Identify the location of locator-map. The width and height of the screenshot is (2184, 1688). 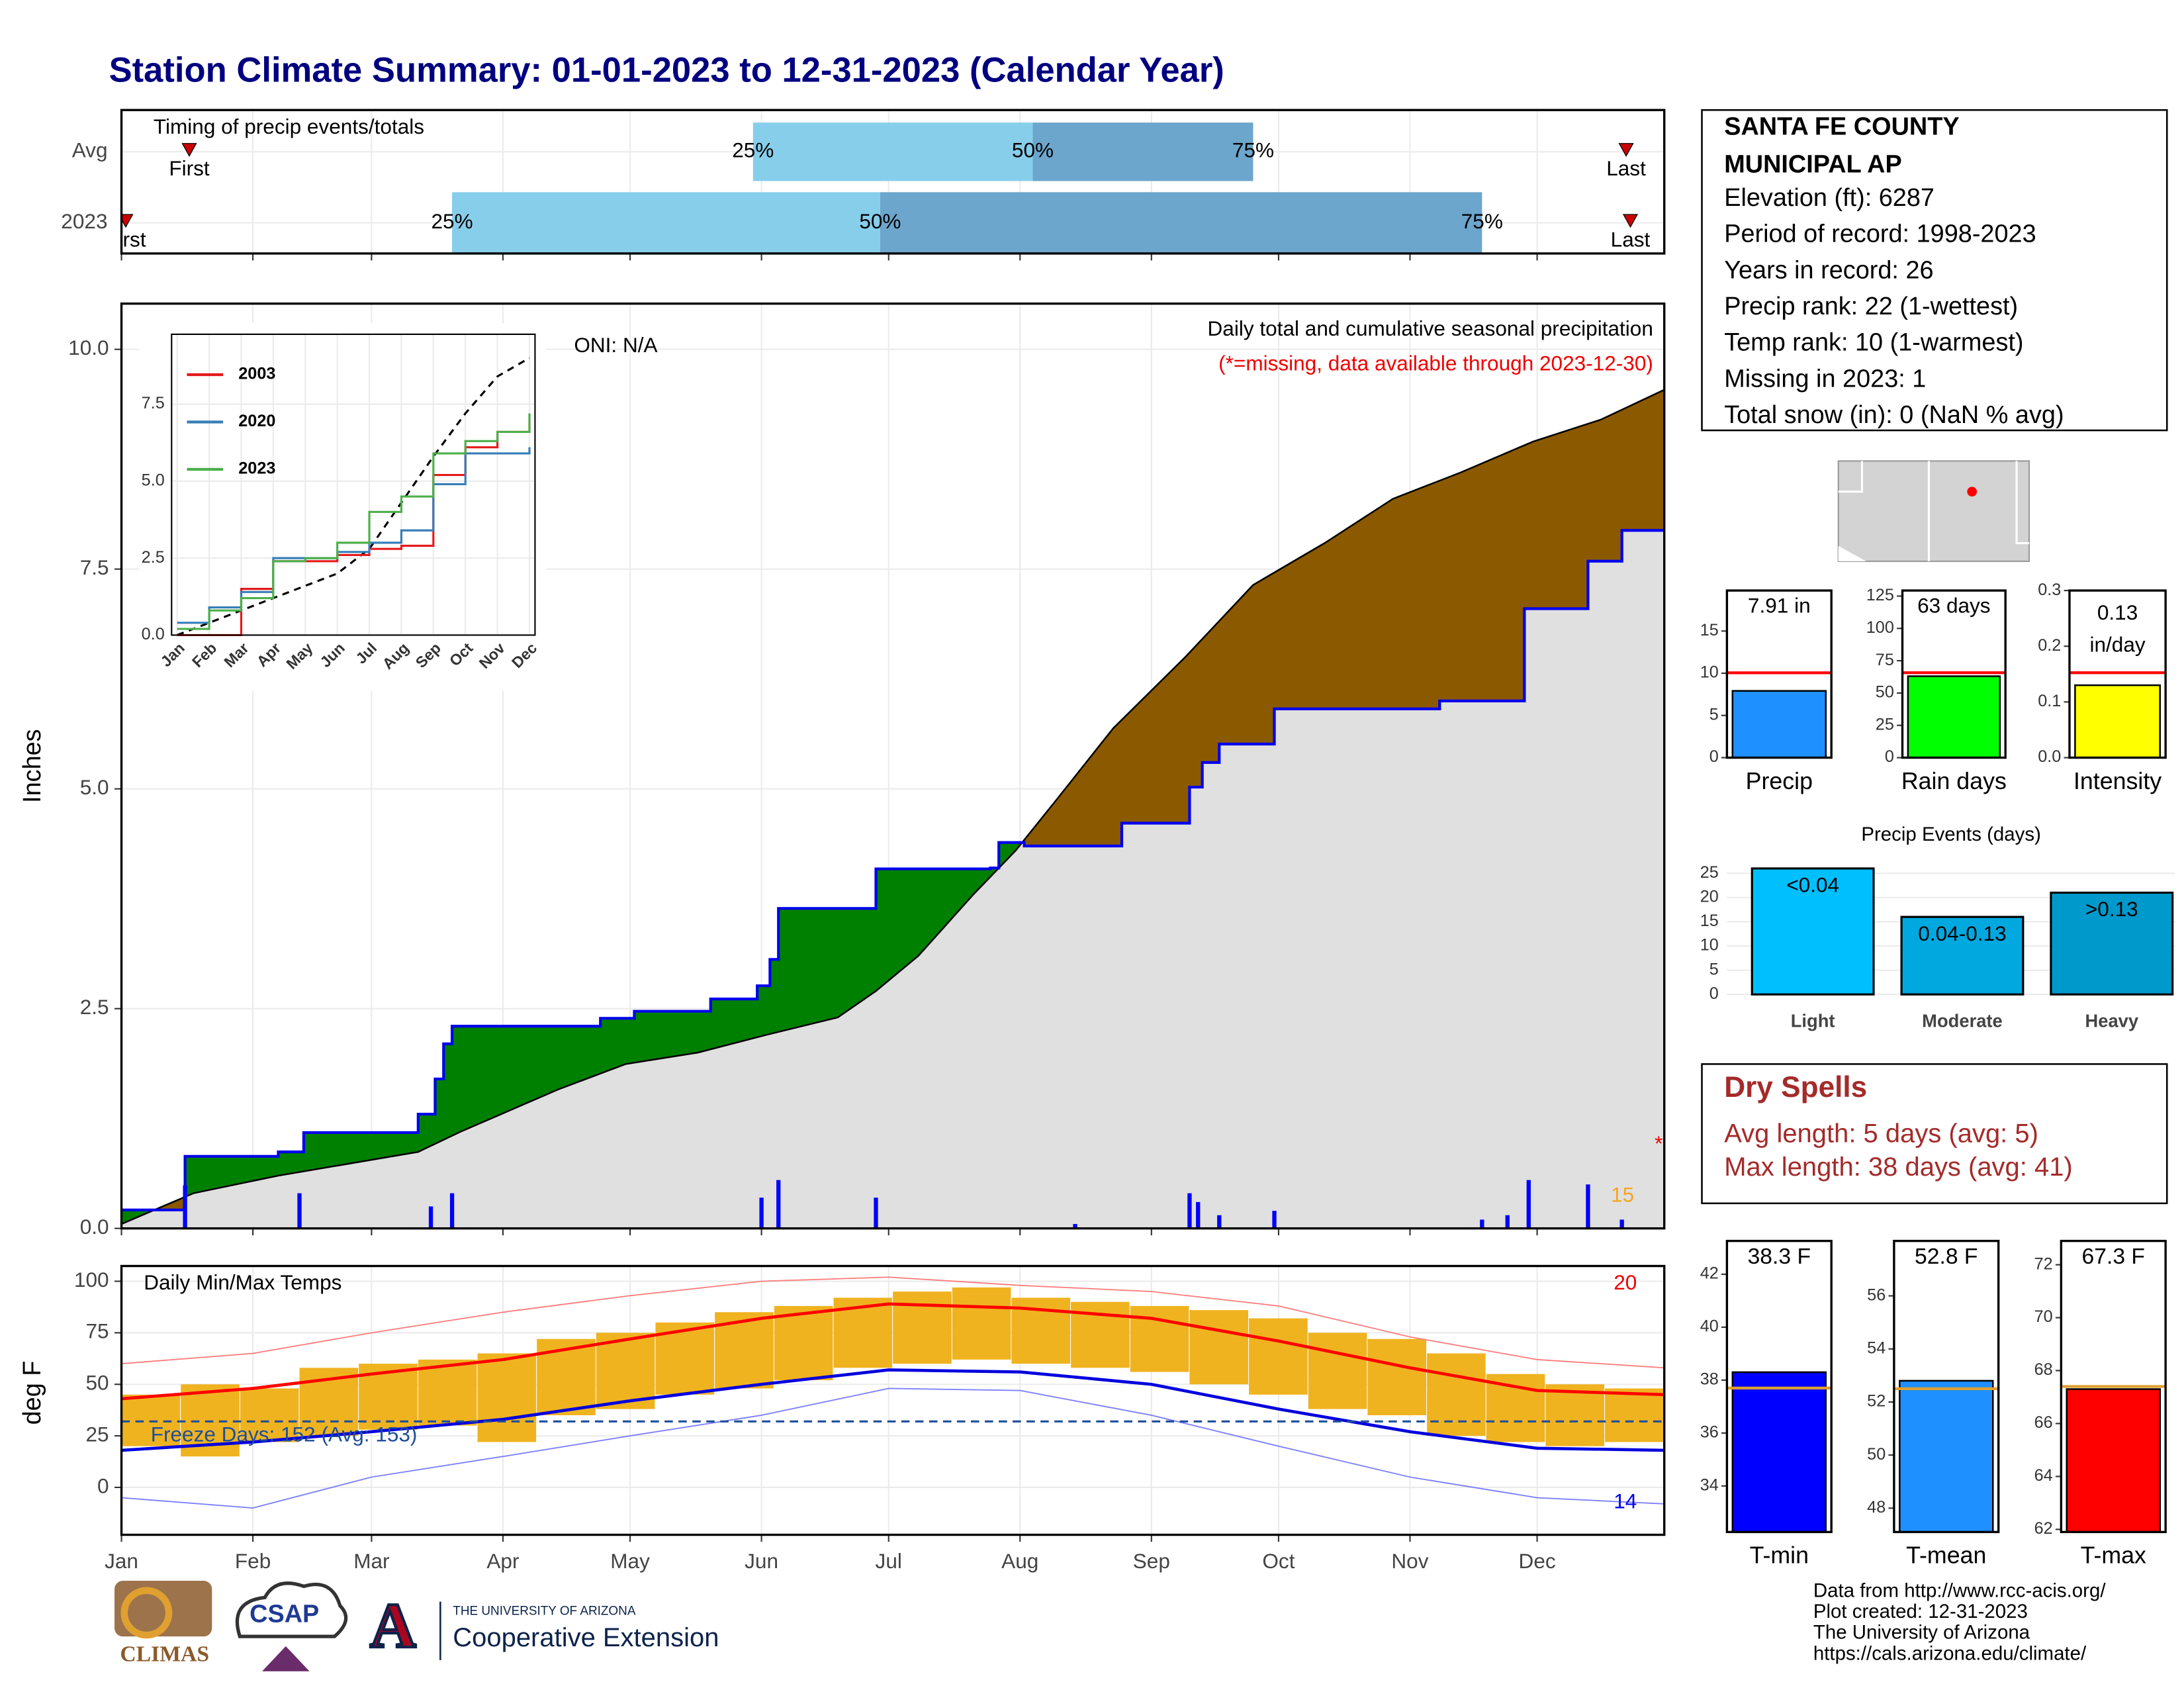
(1934, 511).